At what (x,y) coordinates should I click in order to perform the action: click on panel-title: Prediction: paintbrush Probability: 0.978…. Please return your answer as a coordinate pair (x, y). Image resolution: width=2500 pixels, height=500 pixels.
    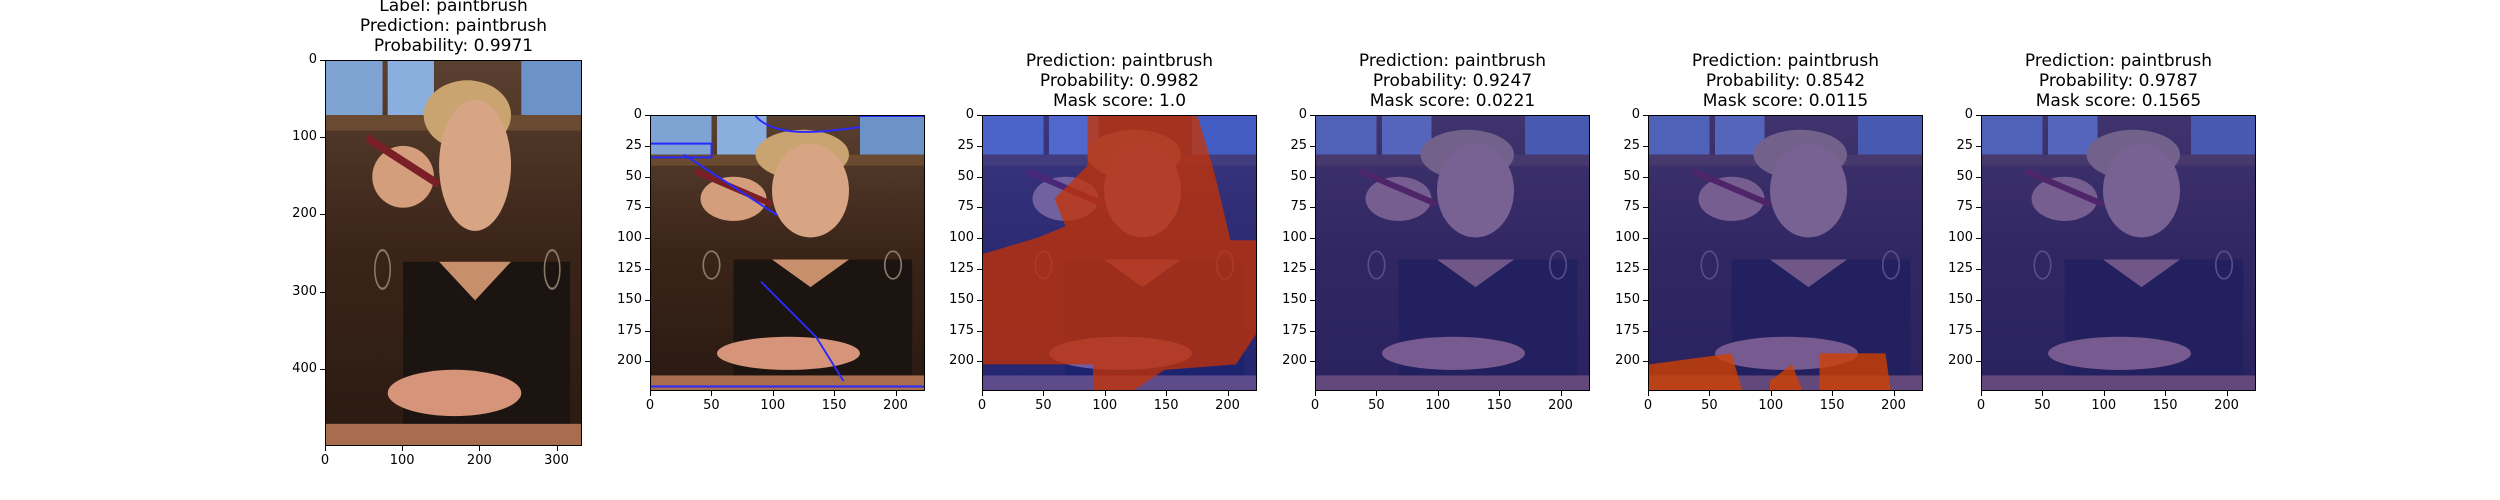
    Looking at the image, I should click on (2119, 81).